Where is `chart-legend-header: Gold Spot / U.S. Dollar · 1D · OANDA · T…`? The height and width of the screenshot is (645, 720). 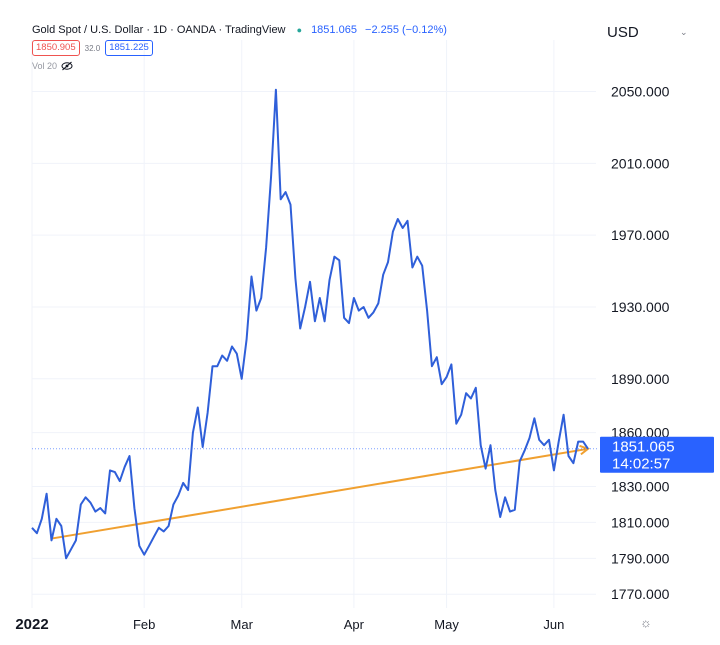 chart-legend-header: Gold Spot / U.S. Dollar · 1D · OANDA · T… is located at coordinates (239, 30).